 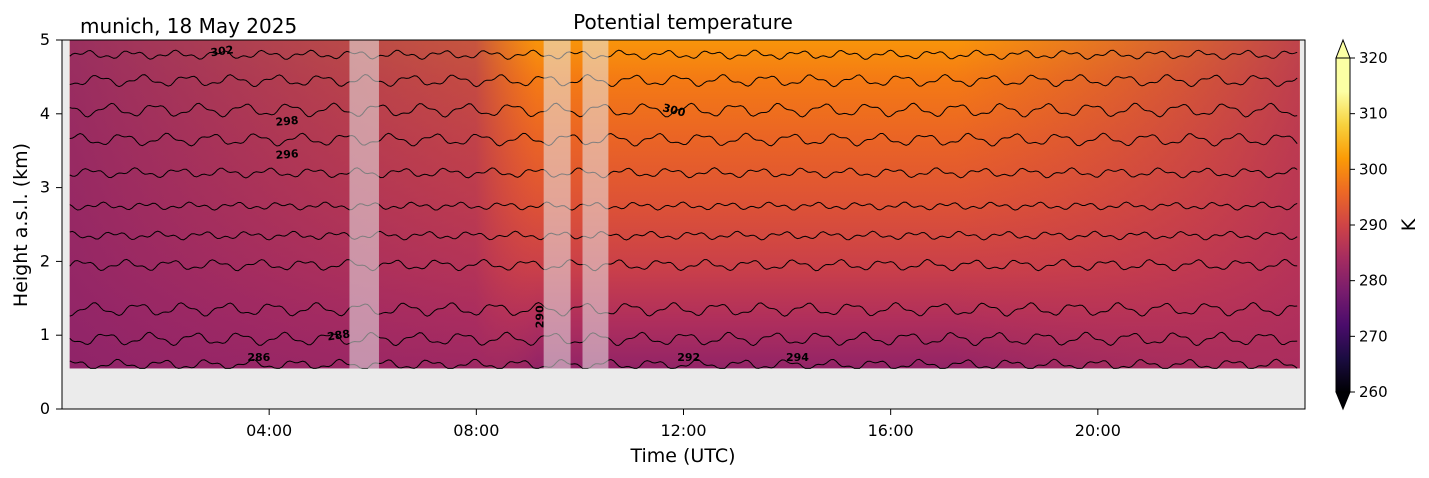 I want to click on colorbar: 260 270 280 290 300 310 320 K, so click(x=1377, y=224).